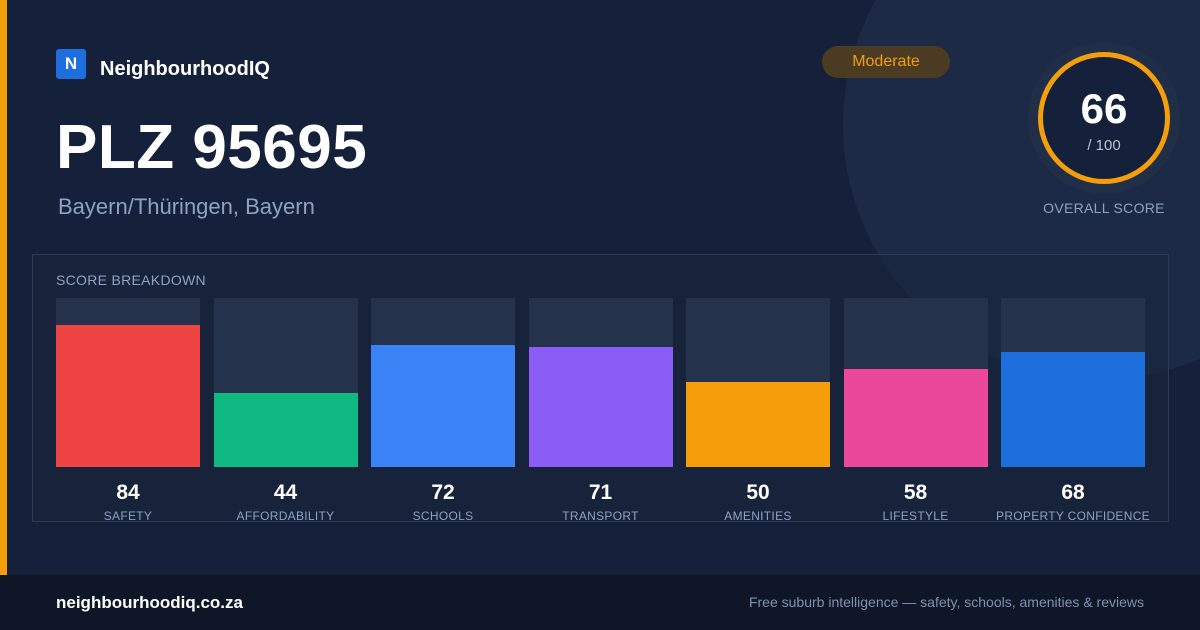 The width and height of the screenshot is (1200, 630). Describe the element at coordinates (185, 69) in the screenshot. I see `brand-name: NeighbourhoodIQ` at that location.